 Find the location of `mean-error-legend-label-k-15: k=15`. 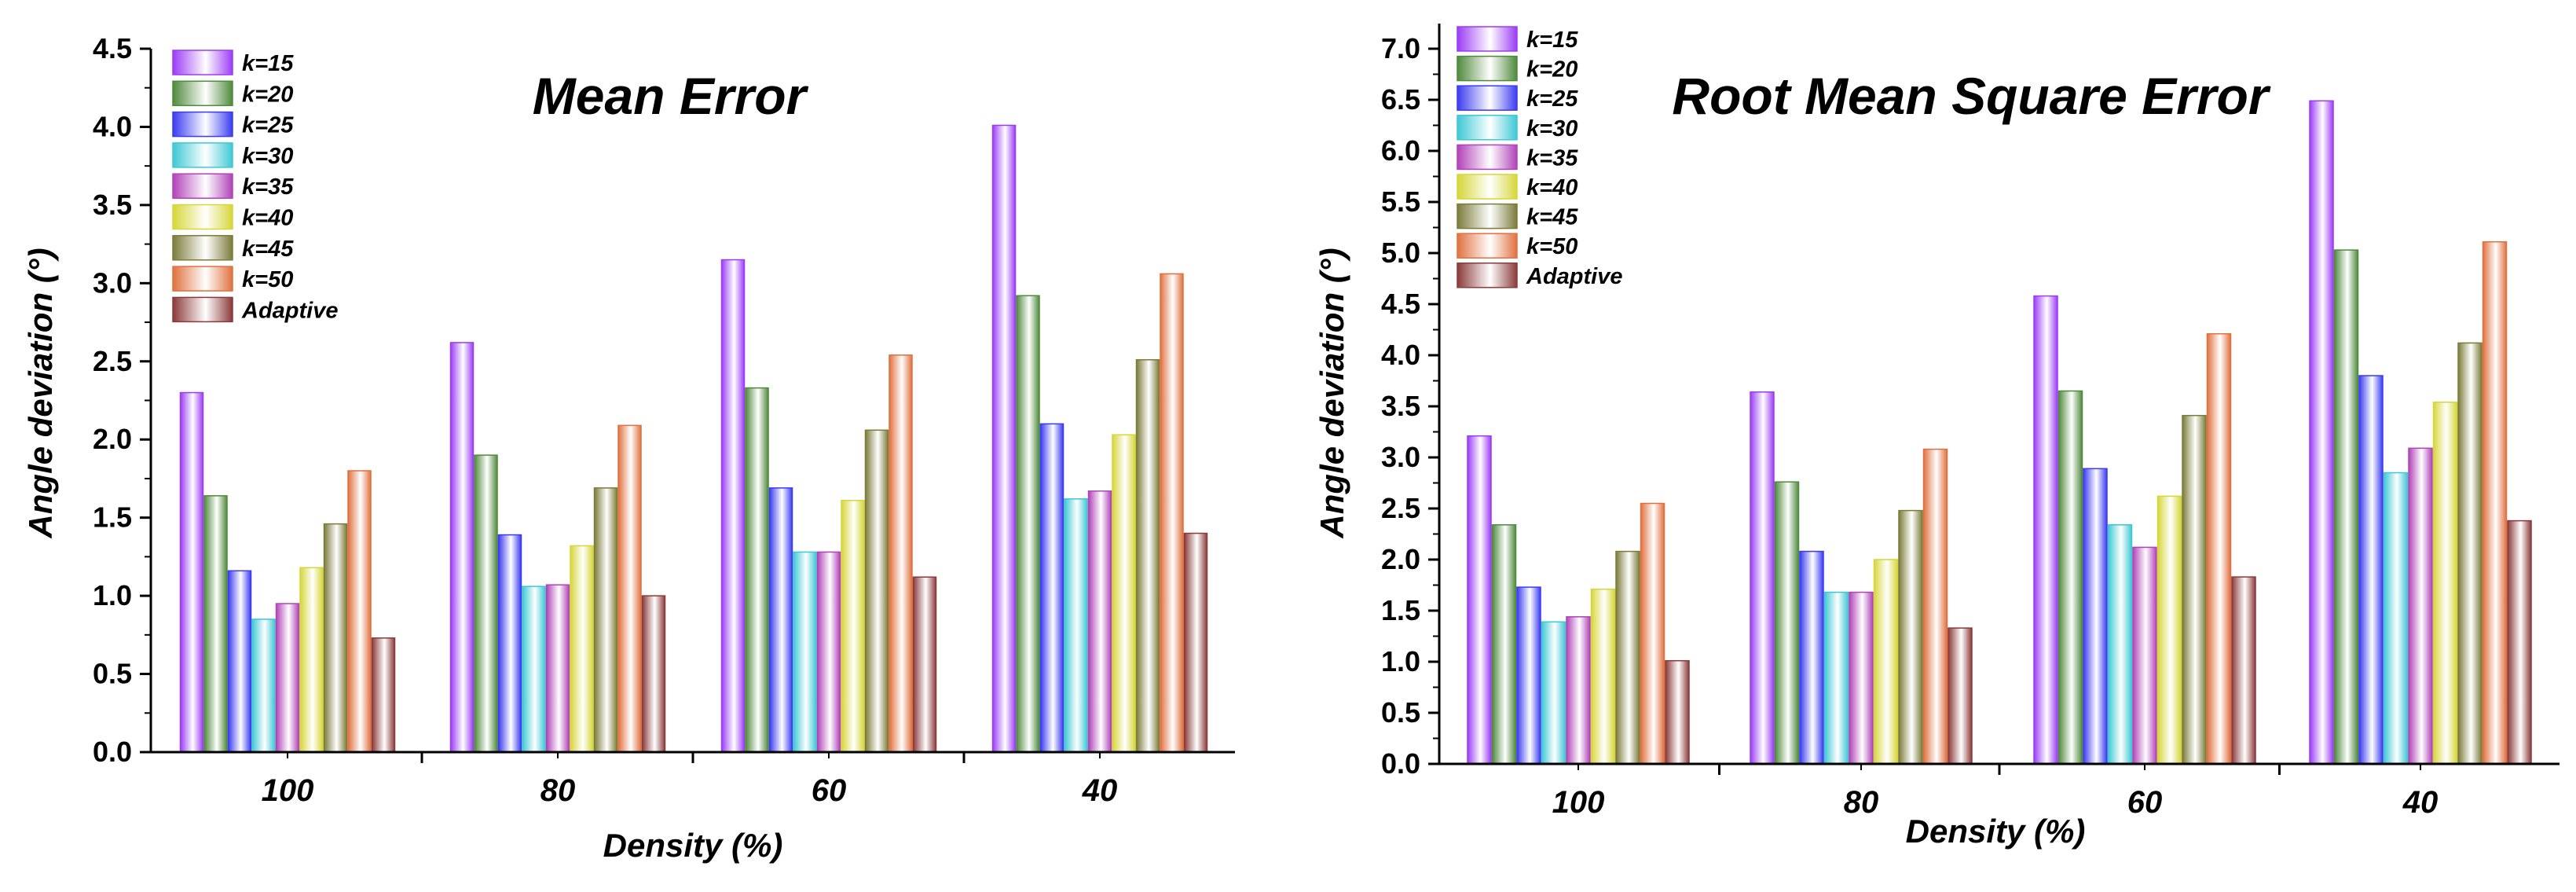

mean-error-legend-label-k-15: k=15 is located at coordinates (268, 63).